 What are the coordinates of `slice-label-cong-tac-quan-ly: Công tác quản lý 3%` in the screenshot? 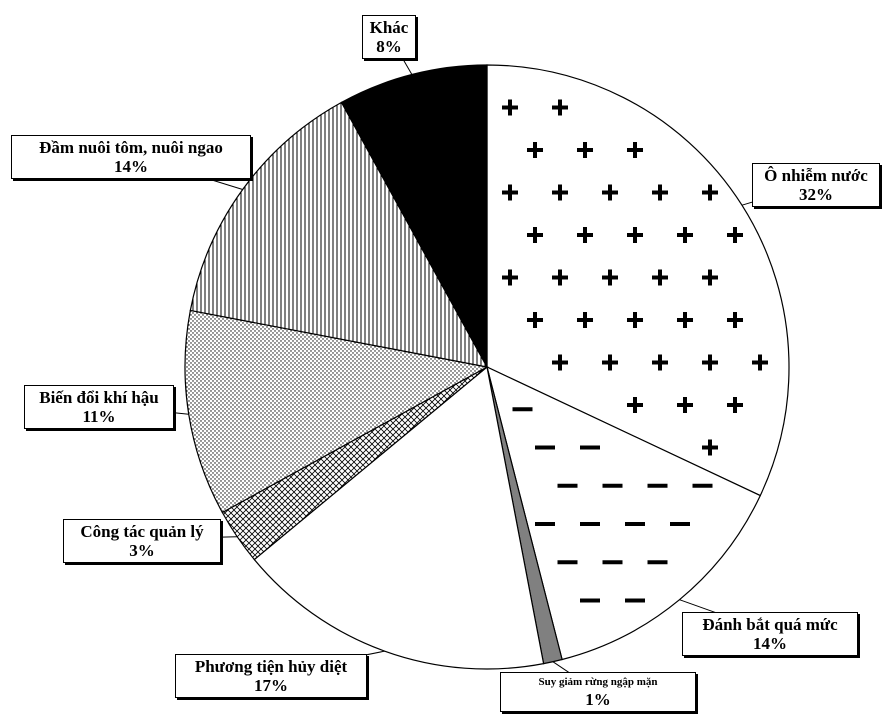 It's located at (142, 541).